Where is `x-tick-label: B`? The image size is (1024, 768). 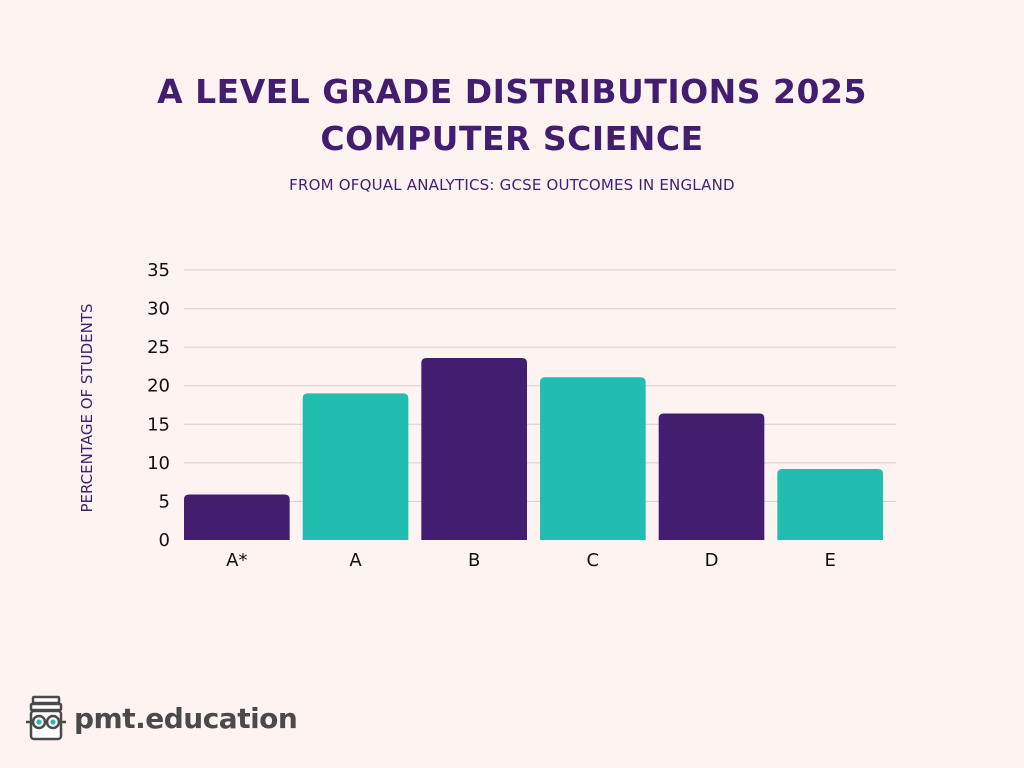
x-tick-label: B is located at coordinates (474, 560).